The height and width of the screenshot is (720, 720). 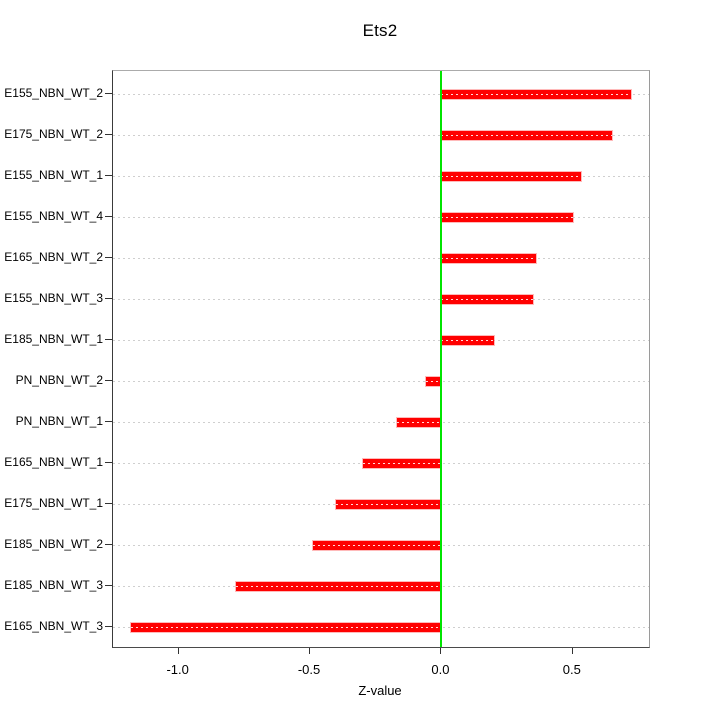 I want to click on y-axis-label: E155_NBN_WT_3, so click(x=53, y=298).